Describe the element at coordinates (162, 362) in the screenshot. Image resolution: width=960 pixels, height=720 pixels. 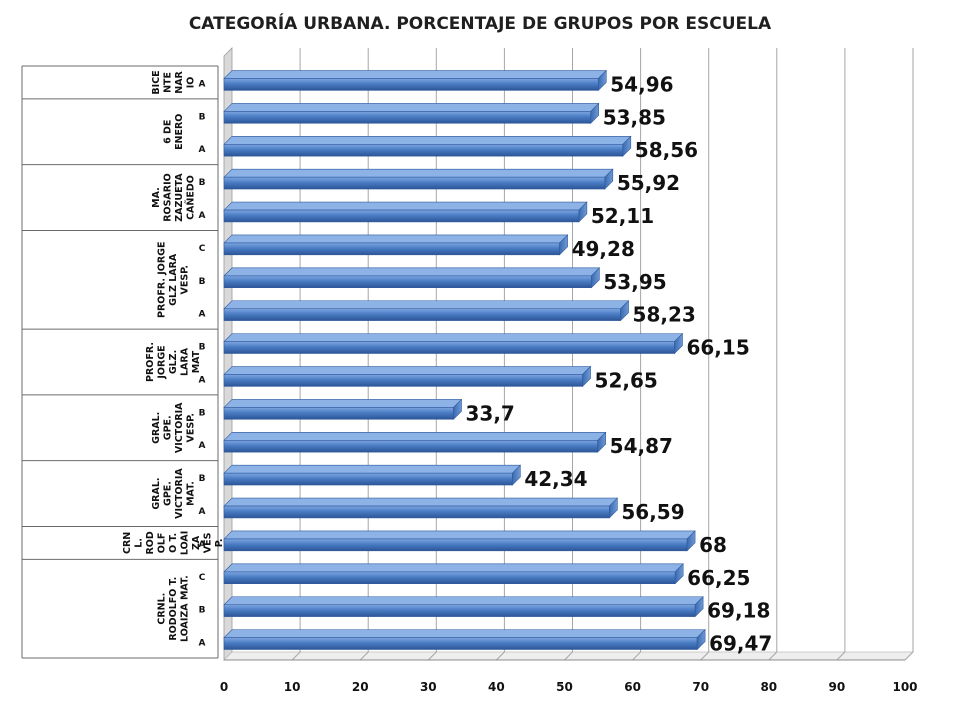
I see `group-label-line: JORGE` at that location.